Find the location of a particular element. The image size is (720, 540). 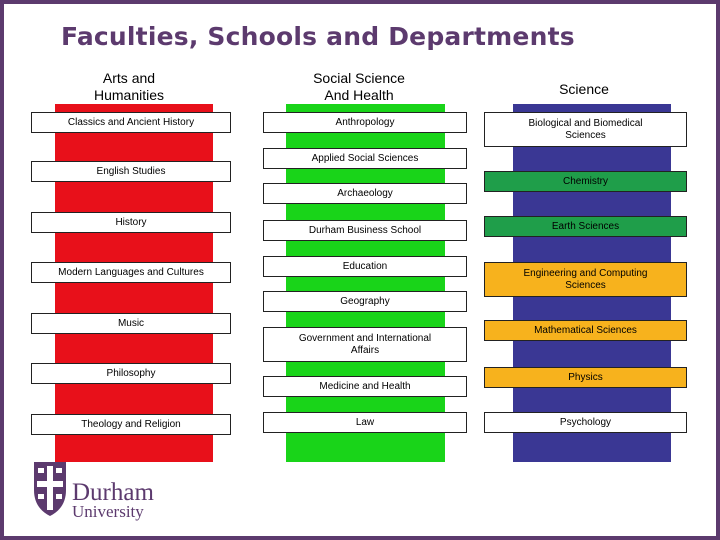

dept-business-school-label: Durham Business School is located at coordinates (365, 230).